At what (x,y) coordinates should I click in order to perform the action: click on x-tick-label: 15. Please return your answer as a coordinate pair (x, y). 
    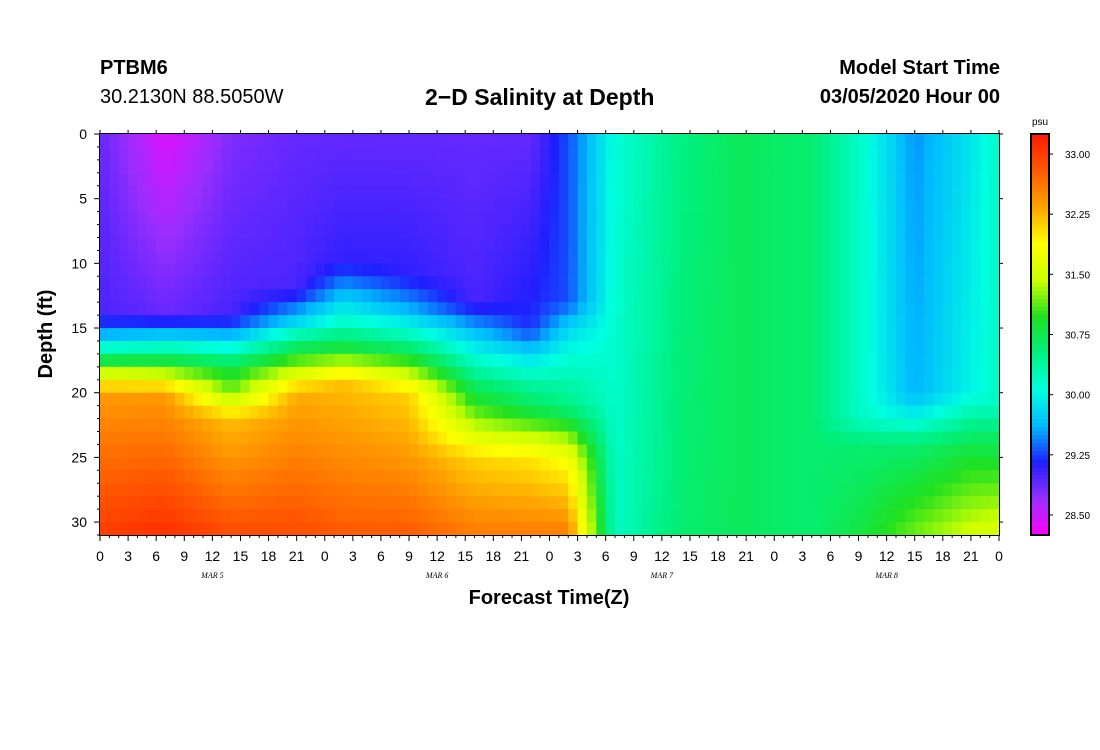
    Looking at the image, I should click on (690, 556).